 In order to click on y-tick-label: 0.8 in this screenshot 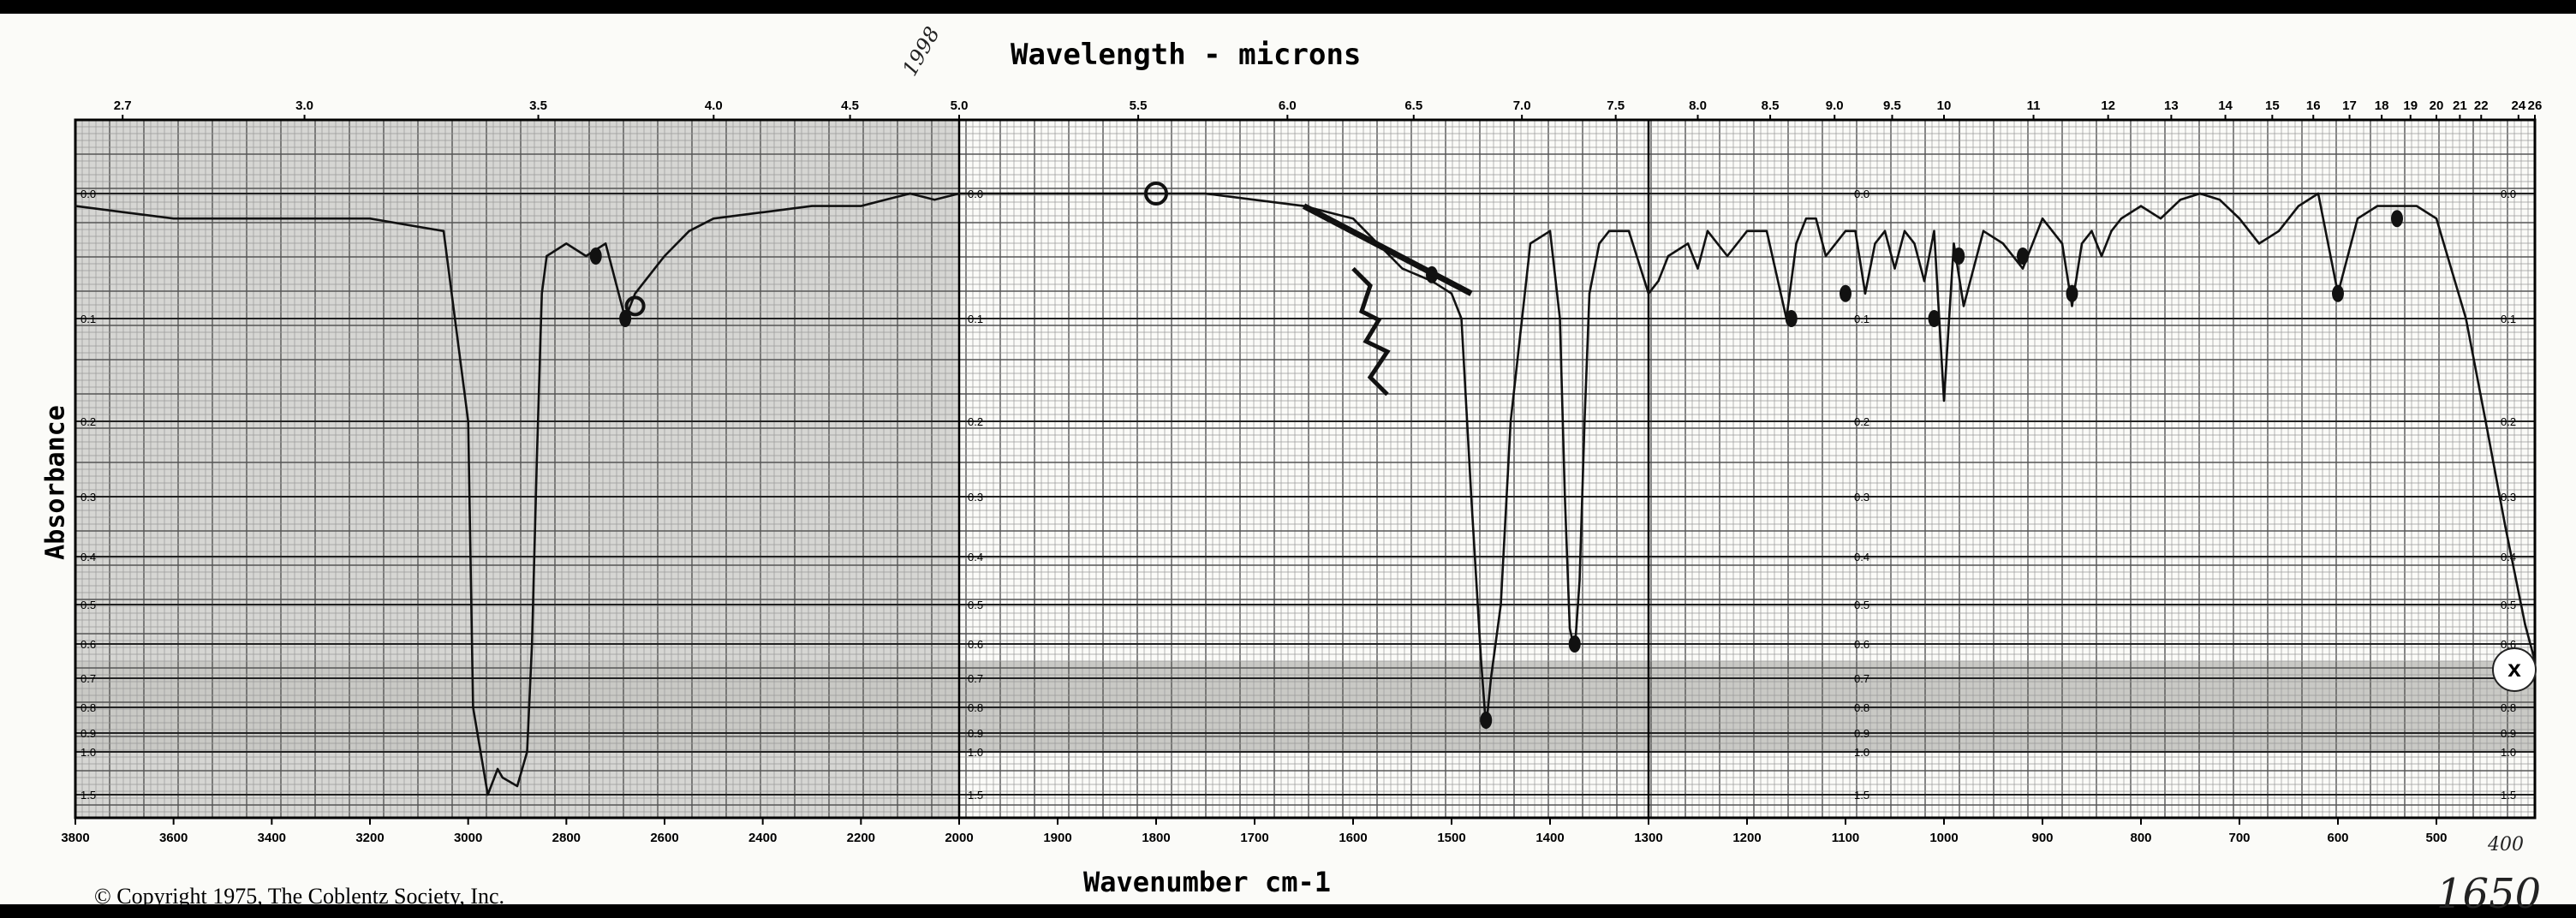, I will do `click(976, 707)`.